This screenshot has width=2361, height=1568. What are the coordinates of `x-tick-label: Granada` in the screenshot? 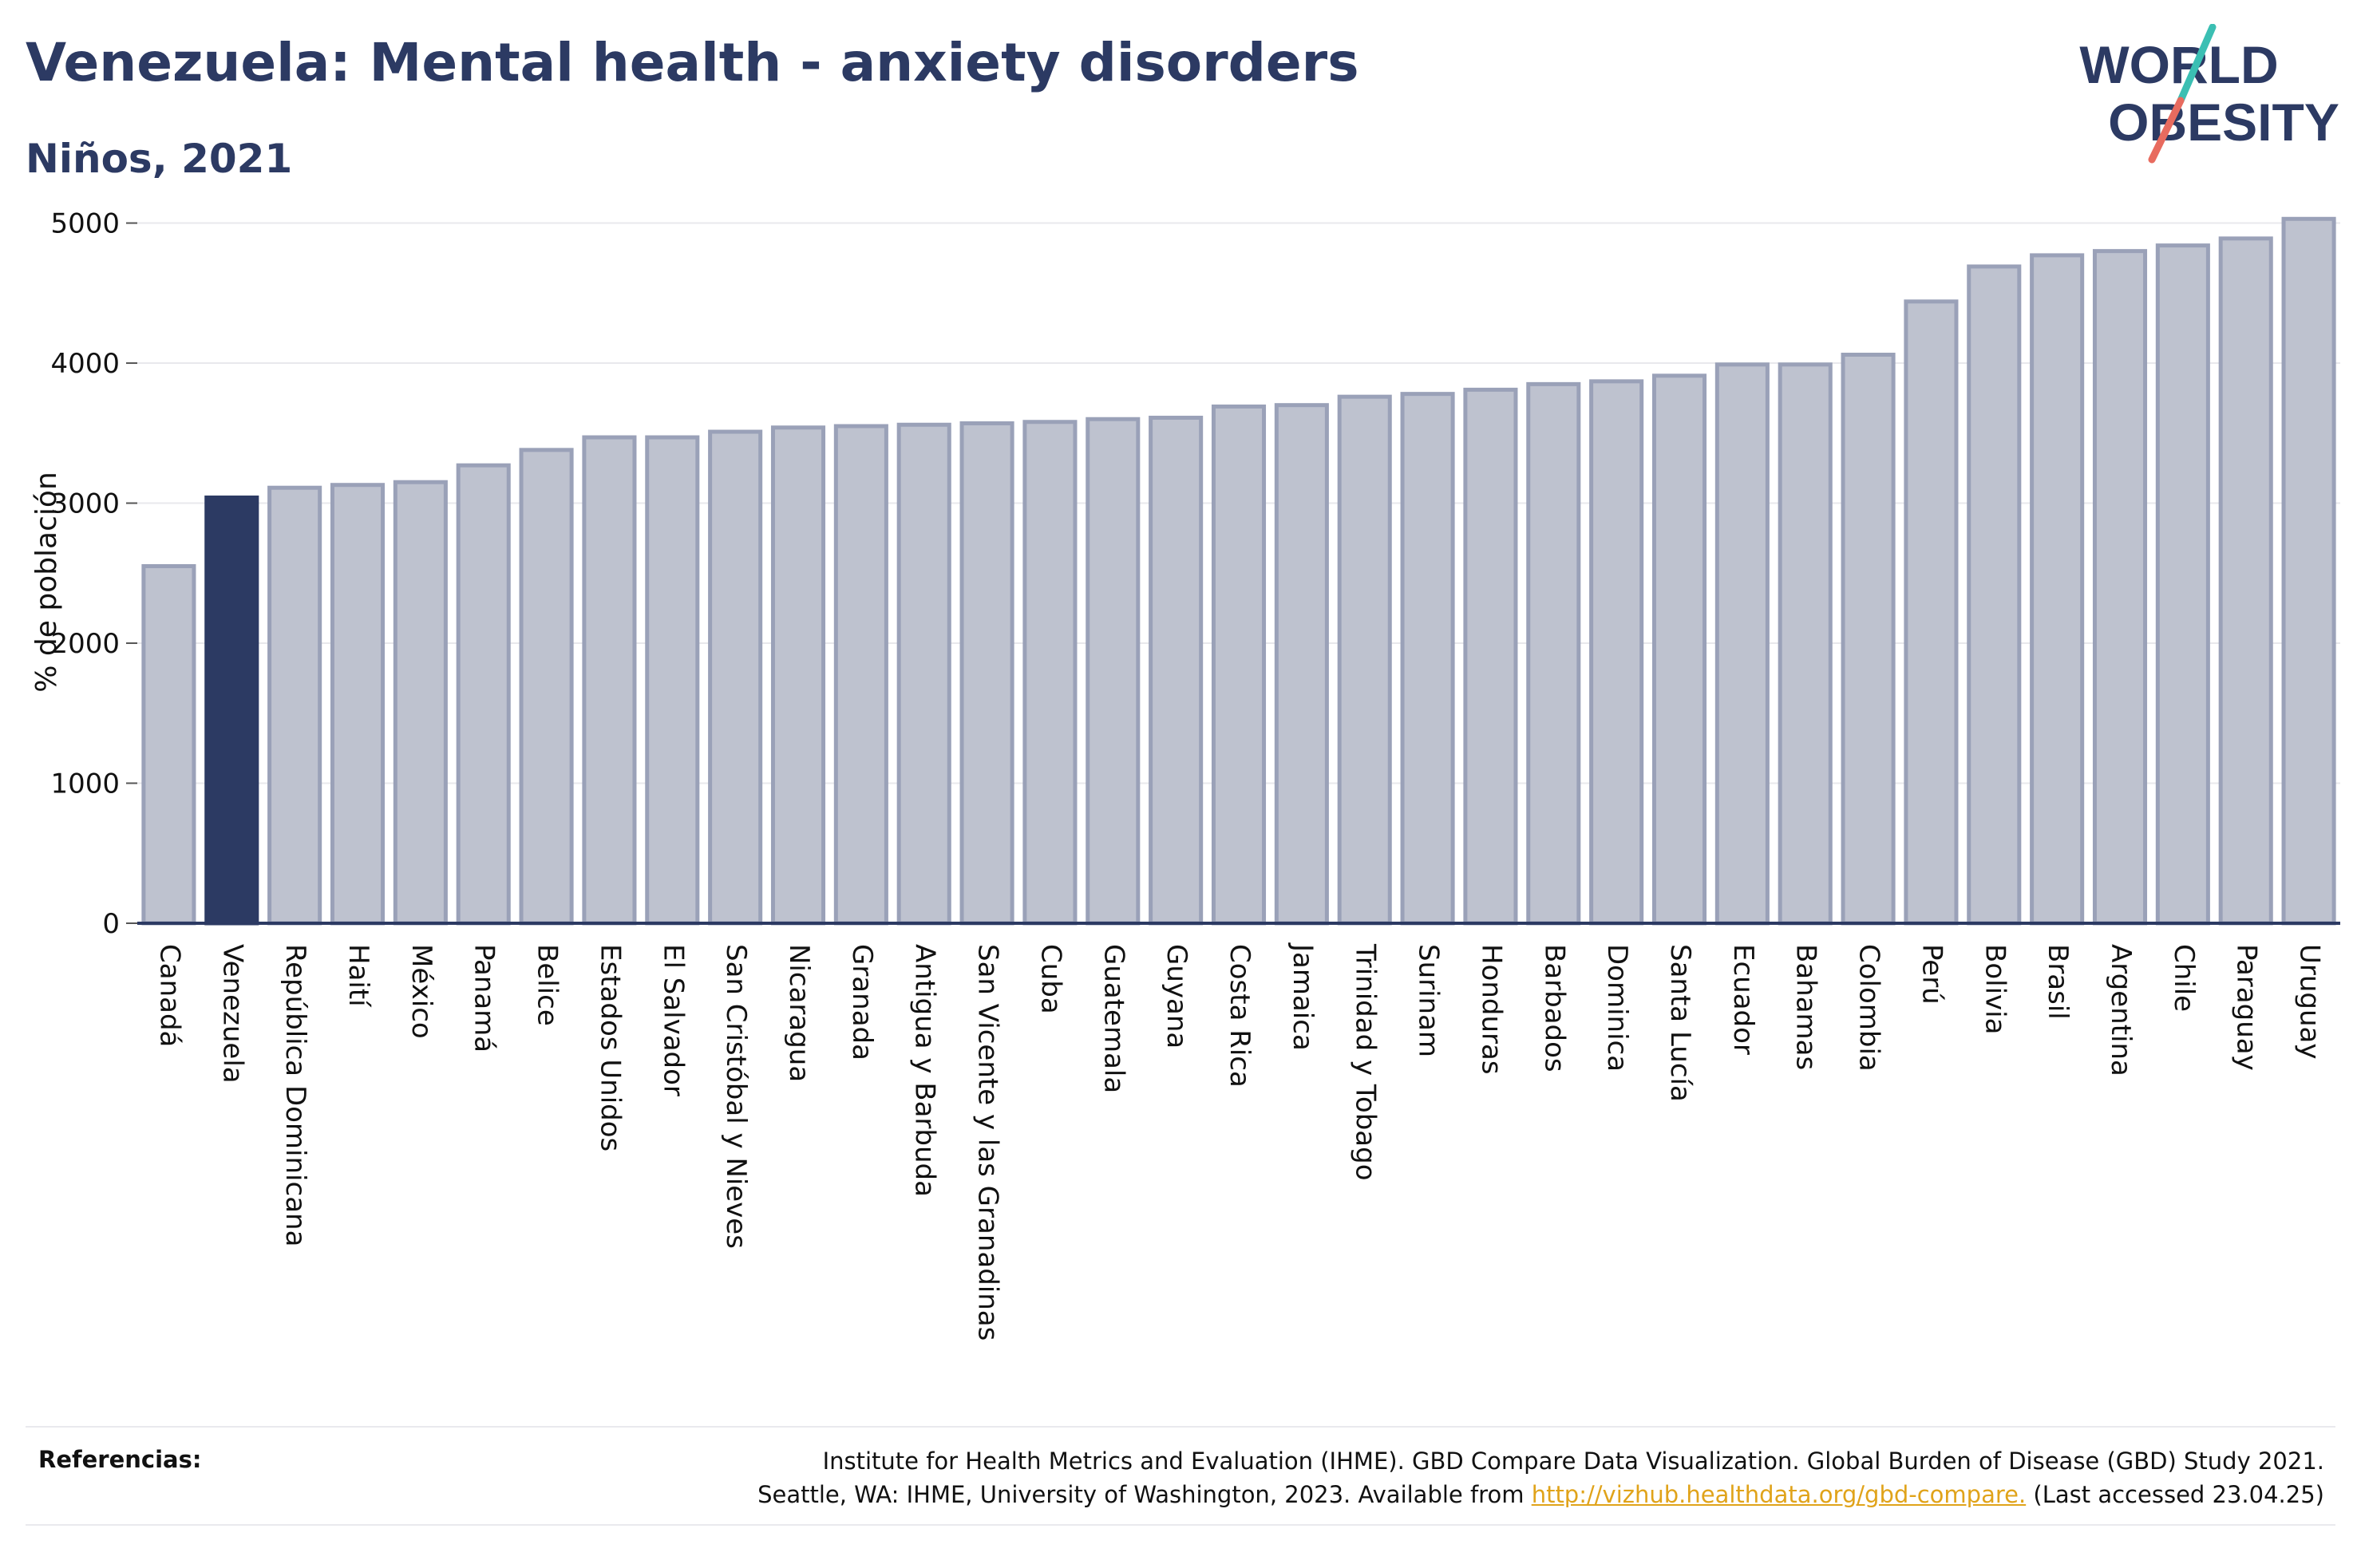 It's located at (862, 1002).